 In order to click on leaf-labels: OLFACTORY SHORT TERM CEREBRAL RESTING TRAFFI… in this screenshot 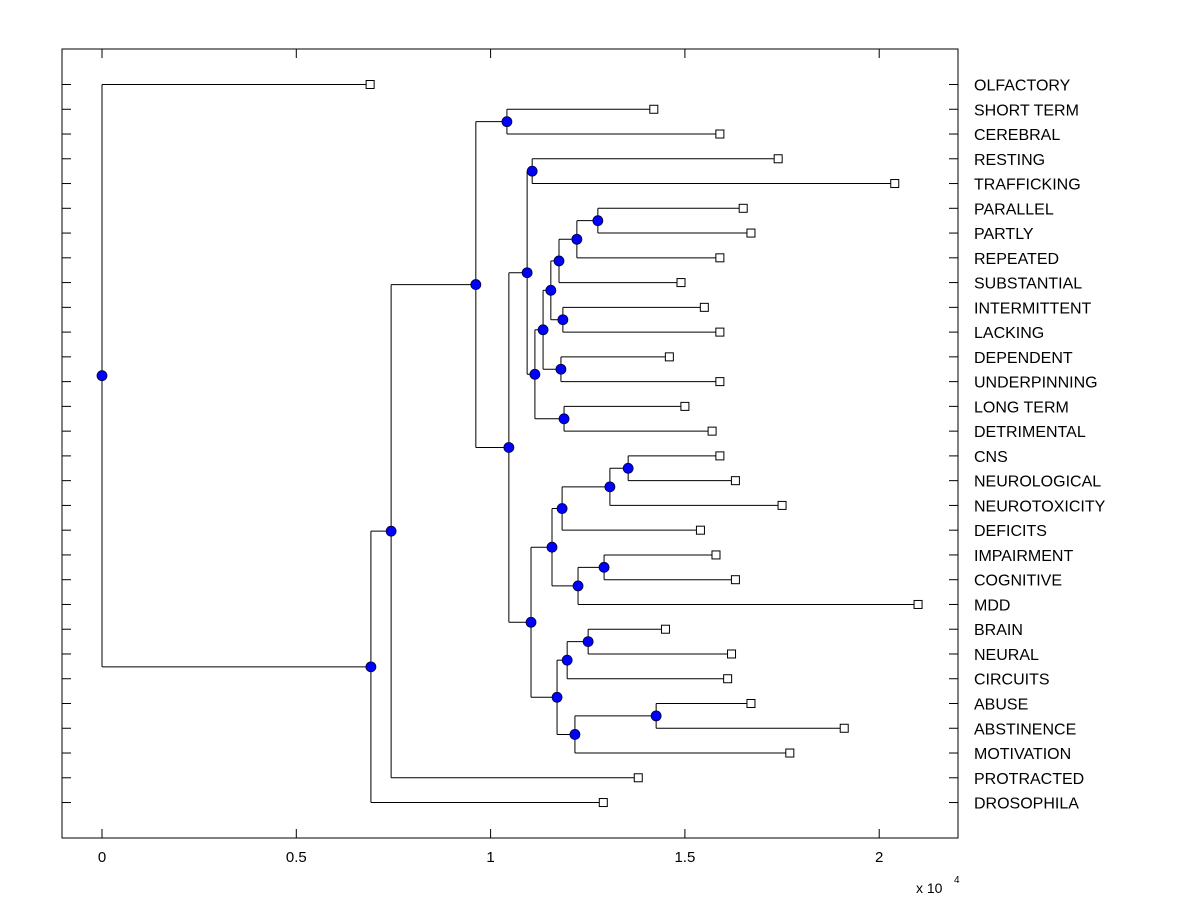, I will do `click(1040, 445)`.